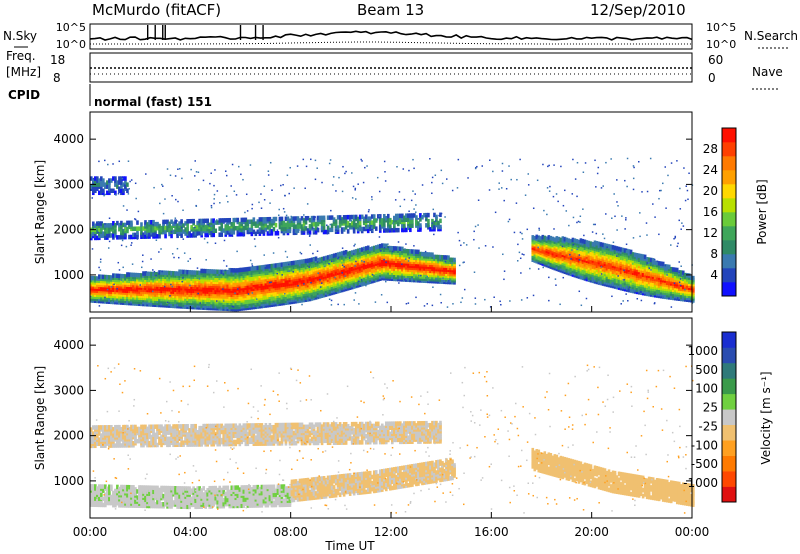 Image resolution: width=800 pixels, height=554 pixels. What do you see at coordinates (205, 32) in the screenshot?
I see `nsky-spikes` at bounding box center [205, 32].